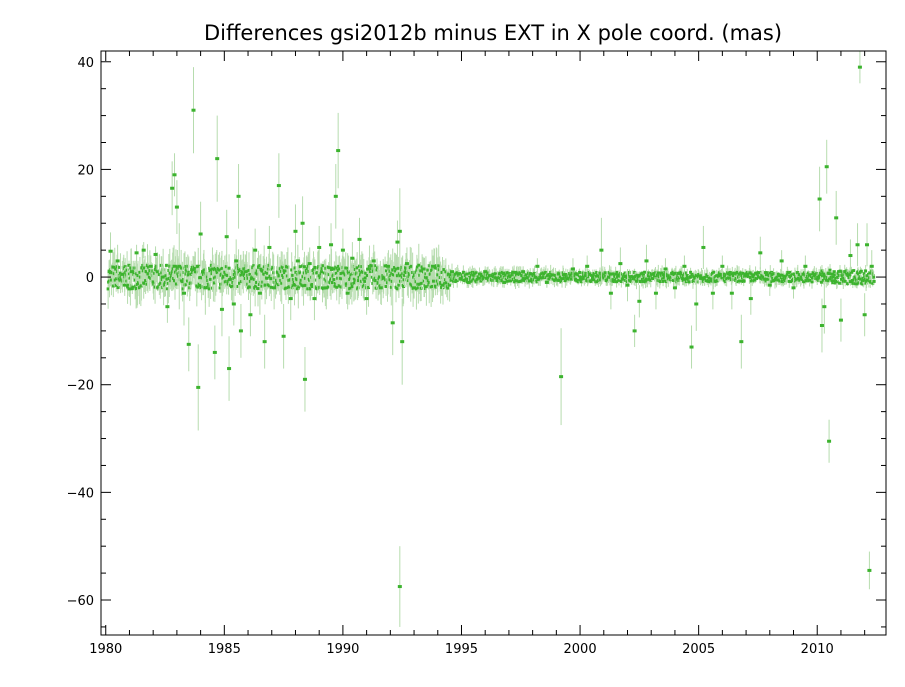 This screenshot has height=687, width=905. What do you see at coordinates (698, 649) in the screenshot?
I see `x-tick-label: 2005` at bounding box center [698, 649].